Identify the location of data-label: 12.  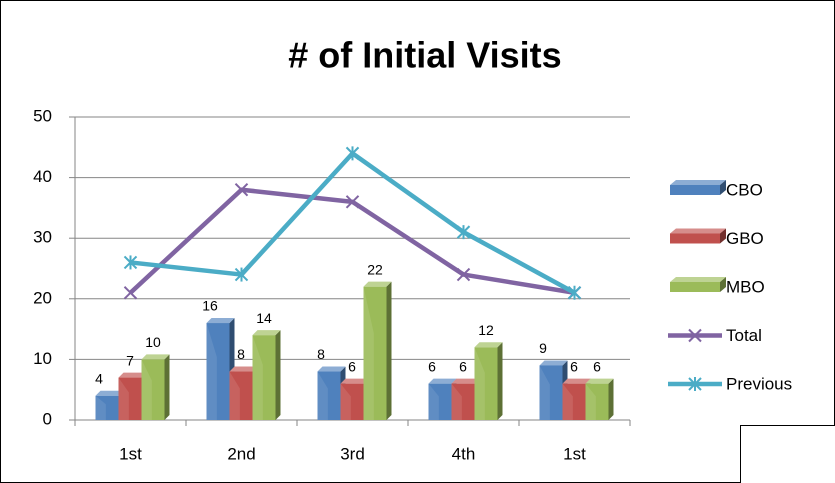
(486, 330).